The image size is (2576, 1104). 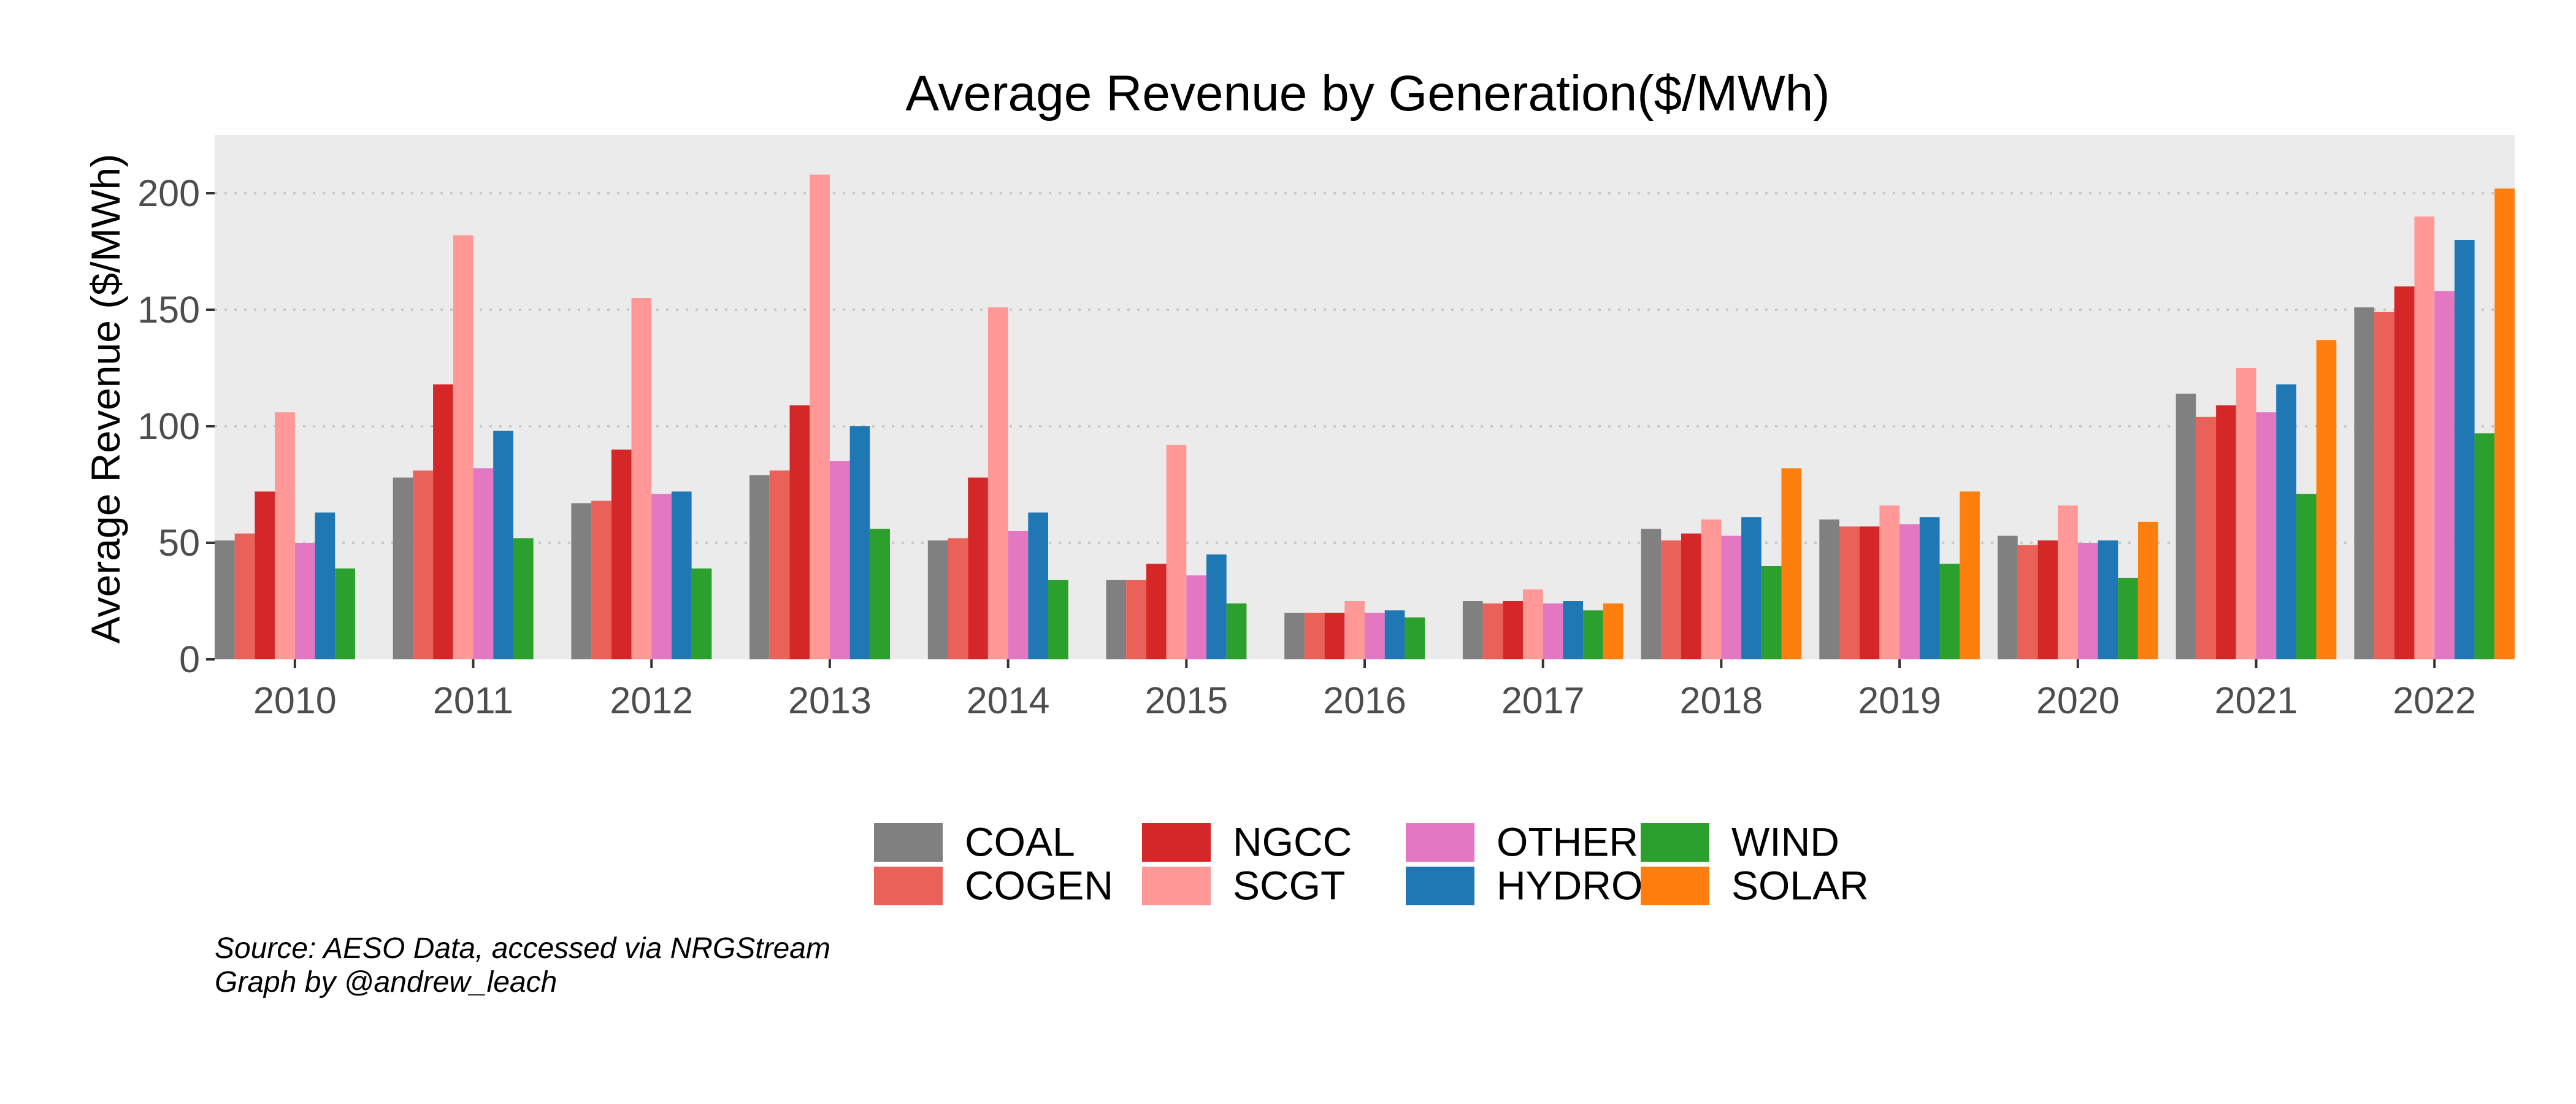 What do you see at coordinates (1440, 842) in the screenshot?
I see `legend-key-other` at bounding box center [1440, 842].